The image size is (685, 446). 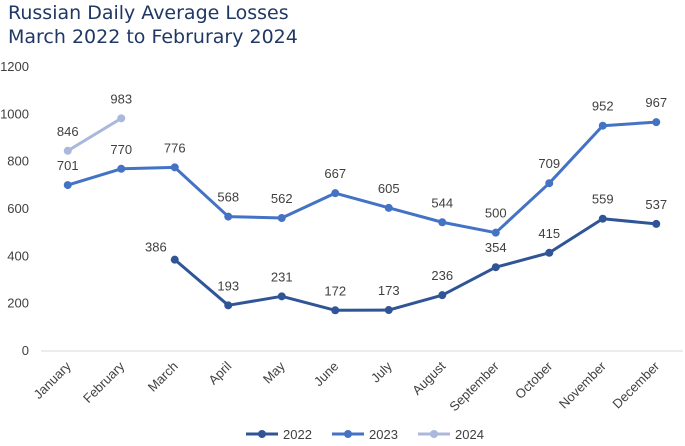 What do you see at coordinates (389, 290) in the screenshot?
I see `data-label: 173` at bounding box center [389, 290].